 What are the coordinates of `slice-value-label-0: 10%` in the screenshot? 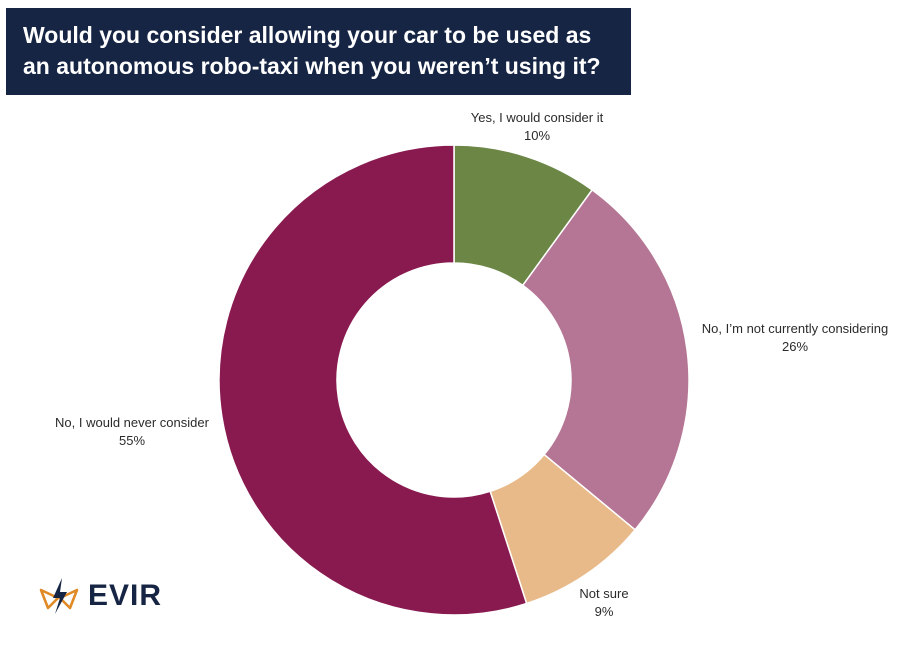 It's located at (537, 135).